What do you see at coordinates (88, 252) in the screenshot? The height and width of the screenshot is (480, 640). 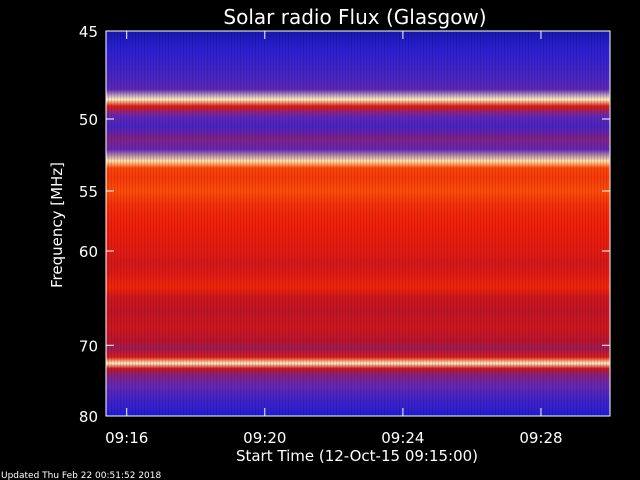 I see `y-tick-label: 60` at bounding box center [88, 252].